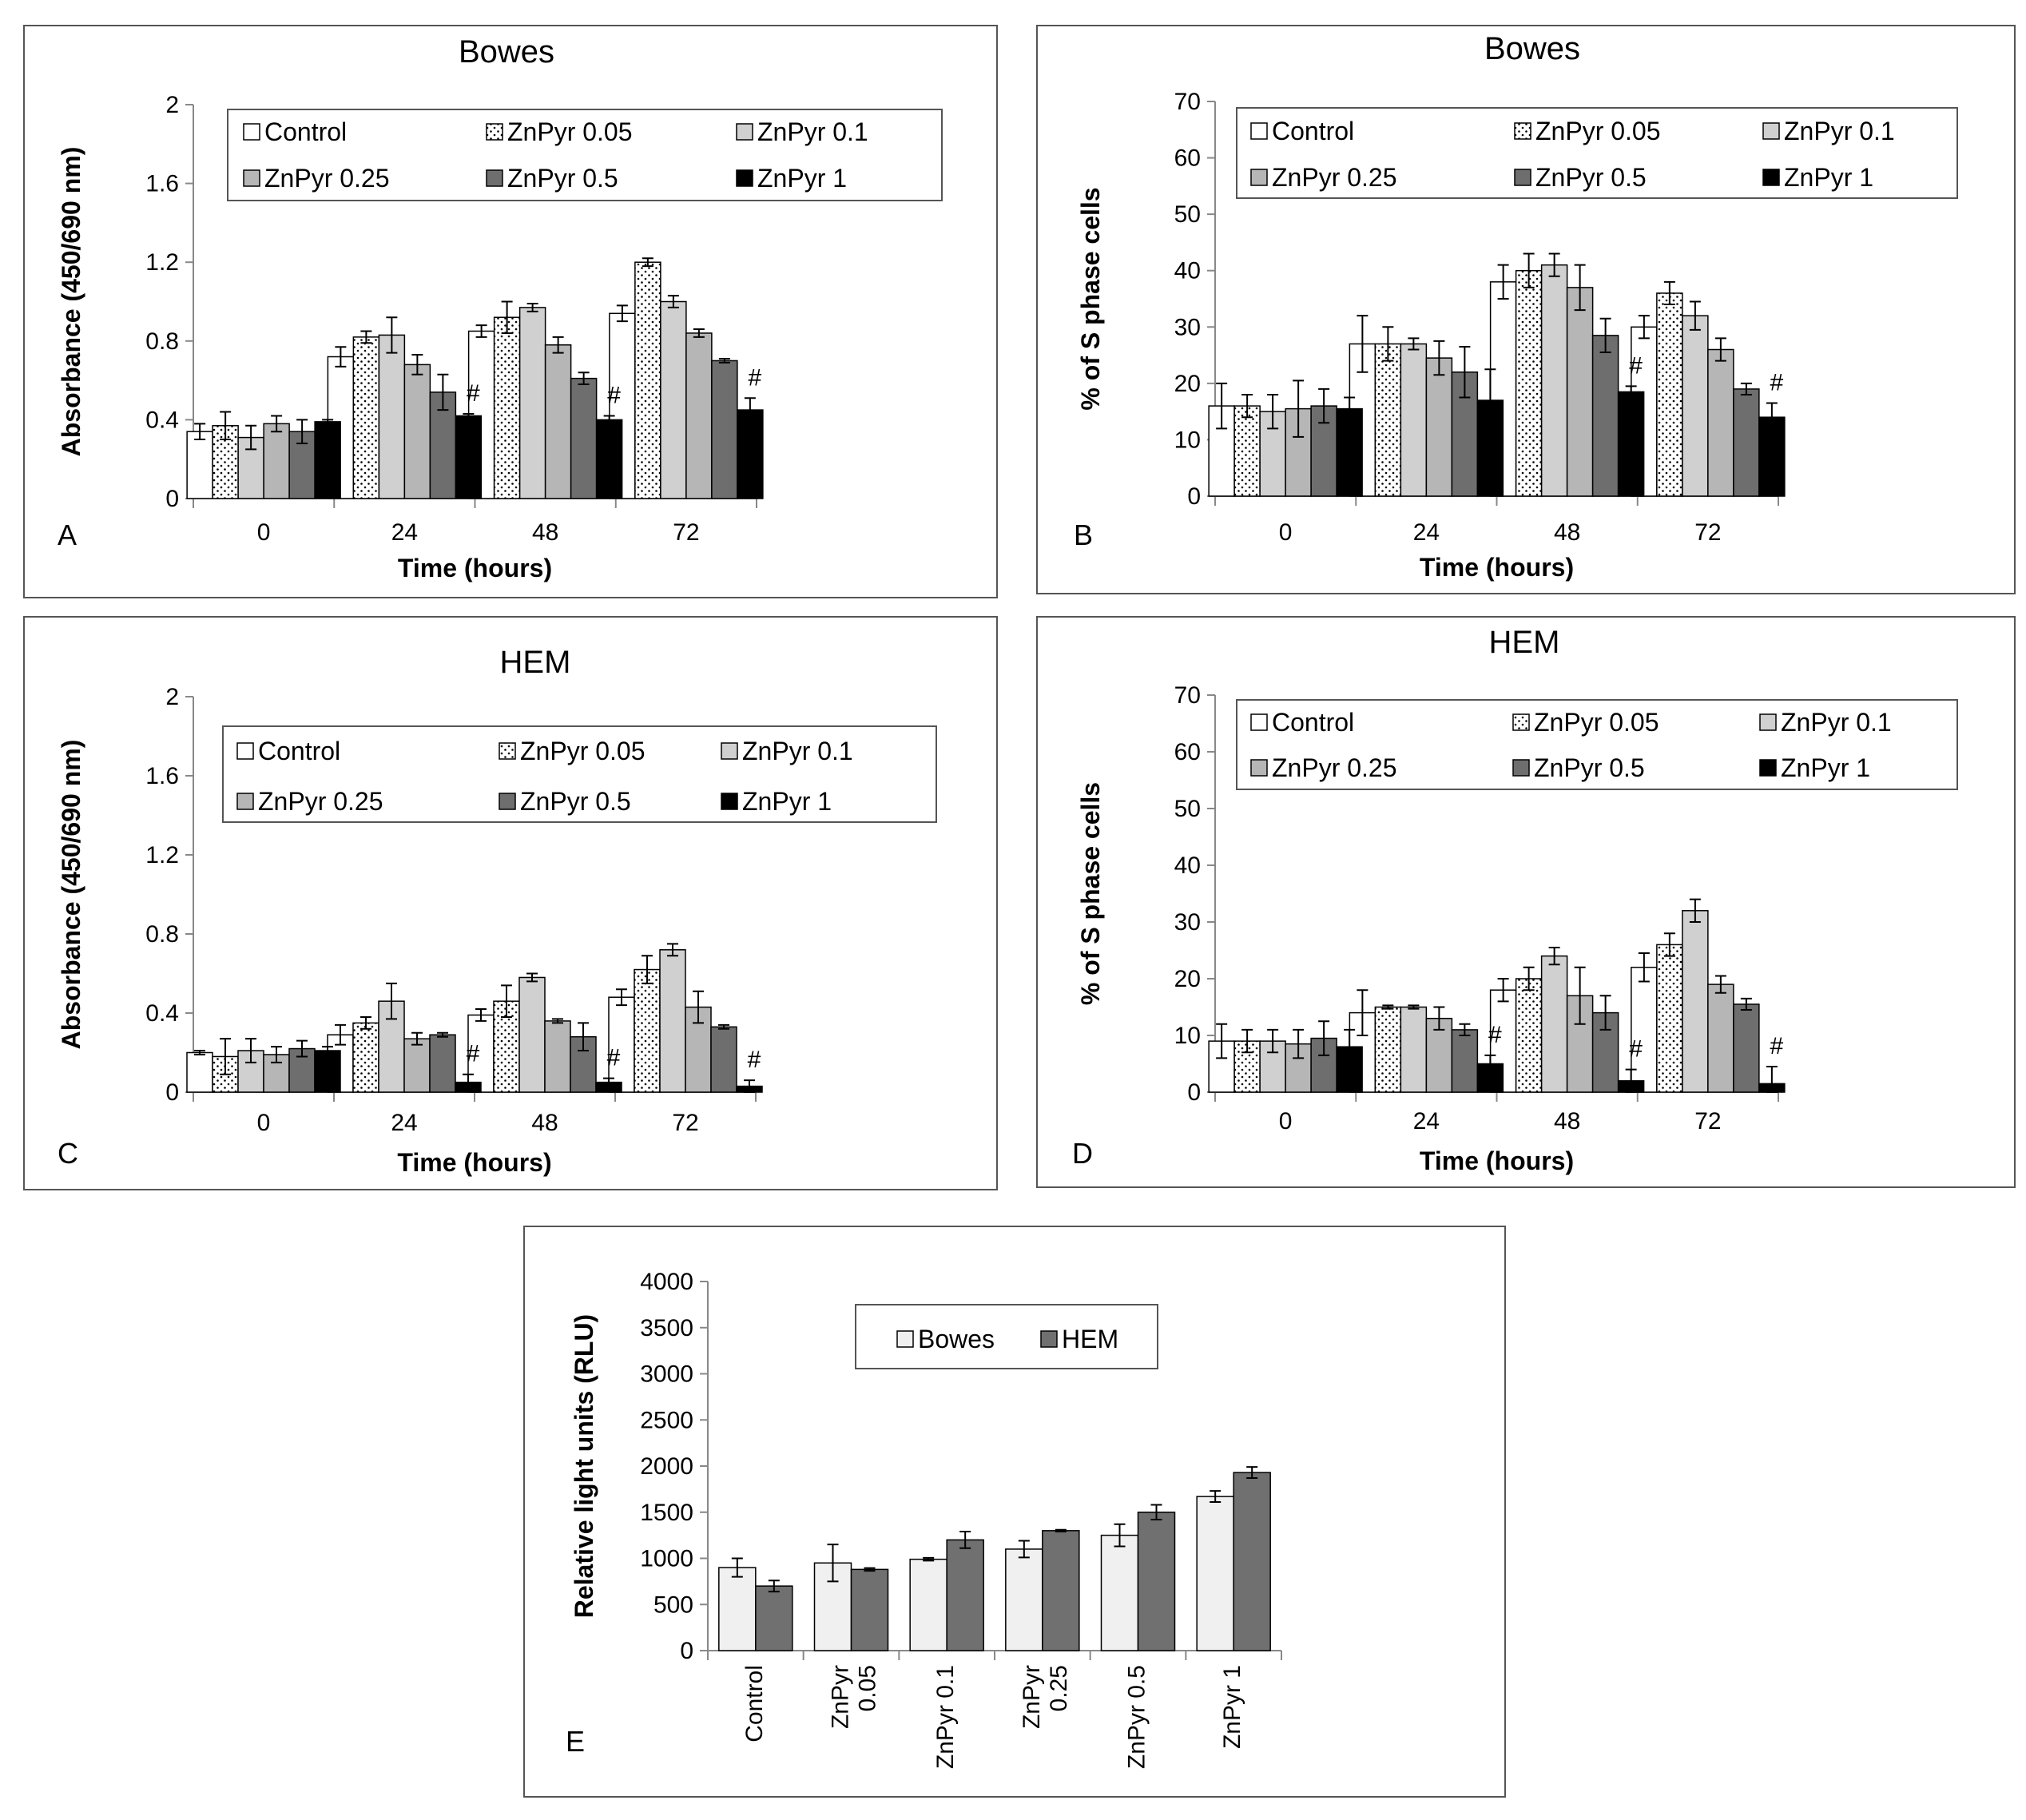 The image size is (2026, 1820). I want to click on x-tick-label-line: 0.25, so click(1059, 1688).